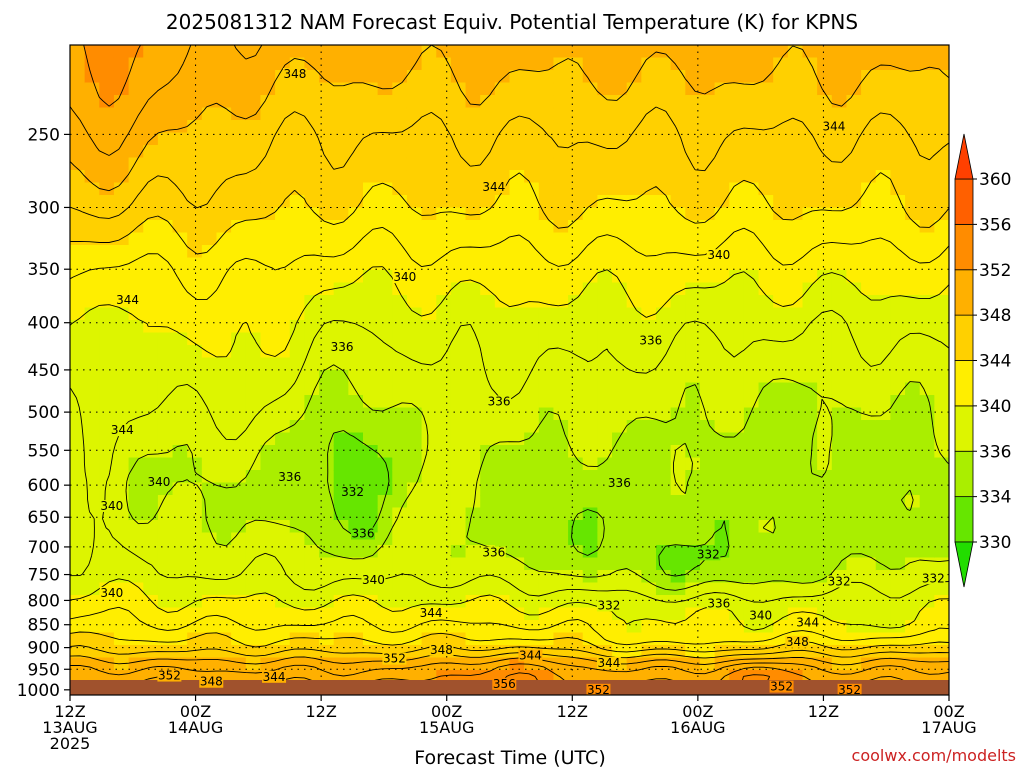 Image resolution: width=1024 pixels, height=768 pixels. I want to click on y-tick-label: 250, so click(44, 135).